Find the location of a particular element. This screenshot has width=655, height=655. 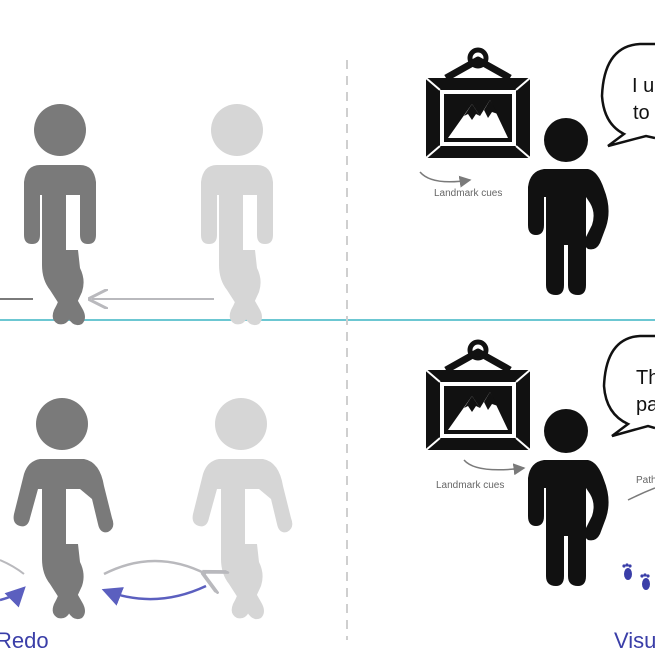

walker-figure-dark is located at coordinates (60, 215).